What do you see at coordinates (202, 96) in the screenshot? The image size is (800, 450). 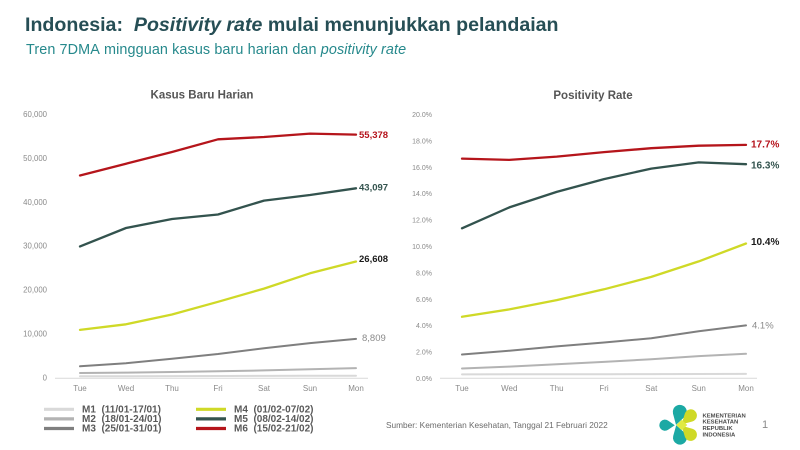 I see `svg-text: Kasus Baru Harian` at bounding box center [202, 96].